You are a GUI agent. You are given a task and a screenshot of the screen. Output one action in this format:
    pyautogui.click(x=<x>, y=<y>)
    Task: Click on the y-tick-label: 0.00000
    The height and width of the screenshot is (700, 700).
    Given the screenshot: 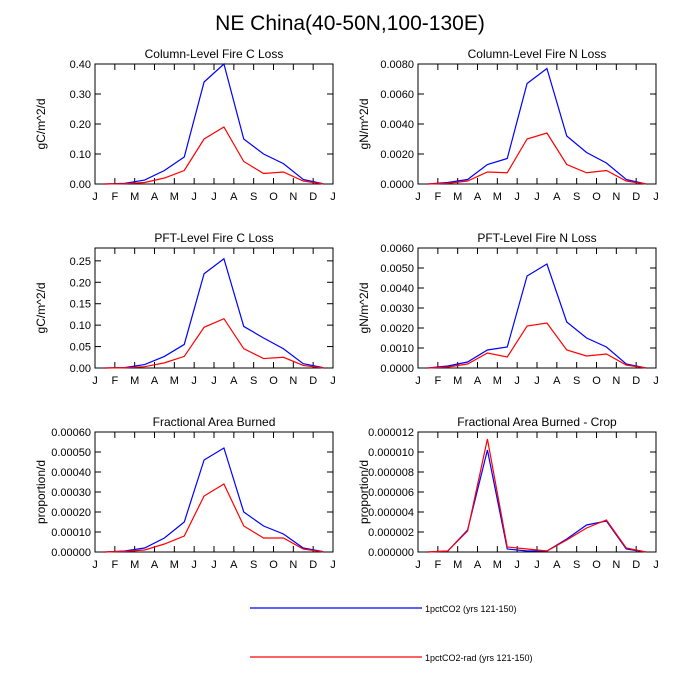 What is the action you would take?
    pyautogui.click(x=71, y=553)
    